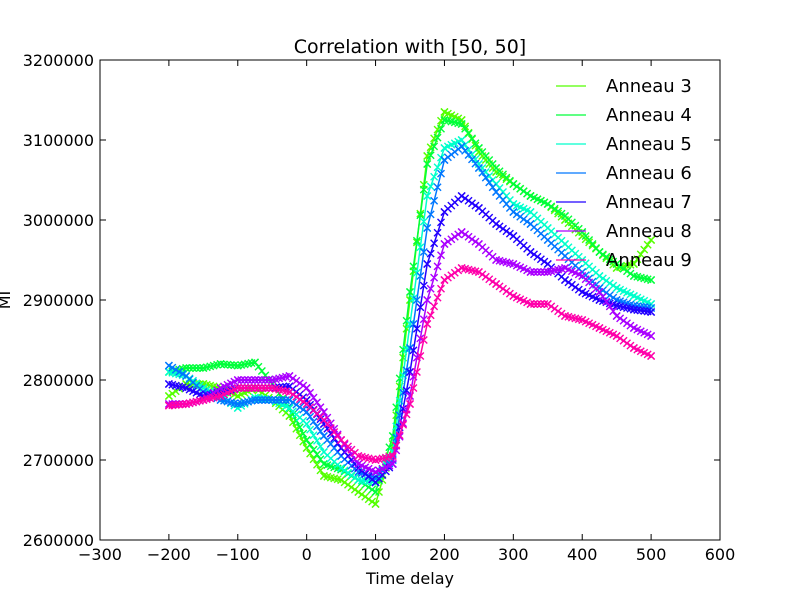 The height and width of the screenshot is (604, 800). I want to click on legend-item: Anneau 7, so click(624, 202).